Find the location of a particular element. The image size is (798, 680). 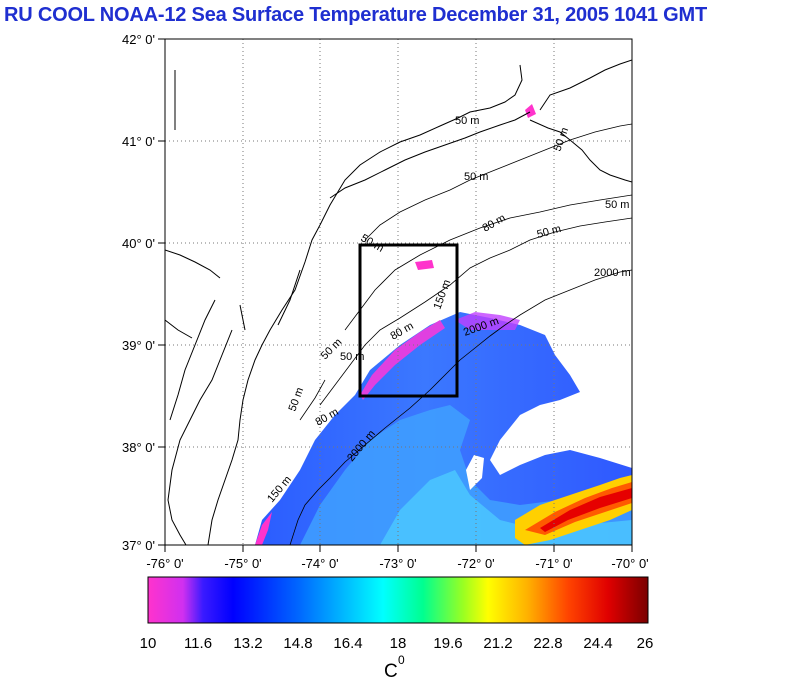

colorbar-tick: 24.4 is located at coordinates (597, 643).